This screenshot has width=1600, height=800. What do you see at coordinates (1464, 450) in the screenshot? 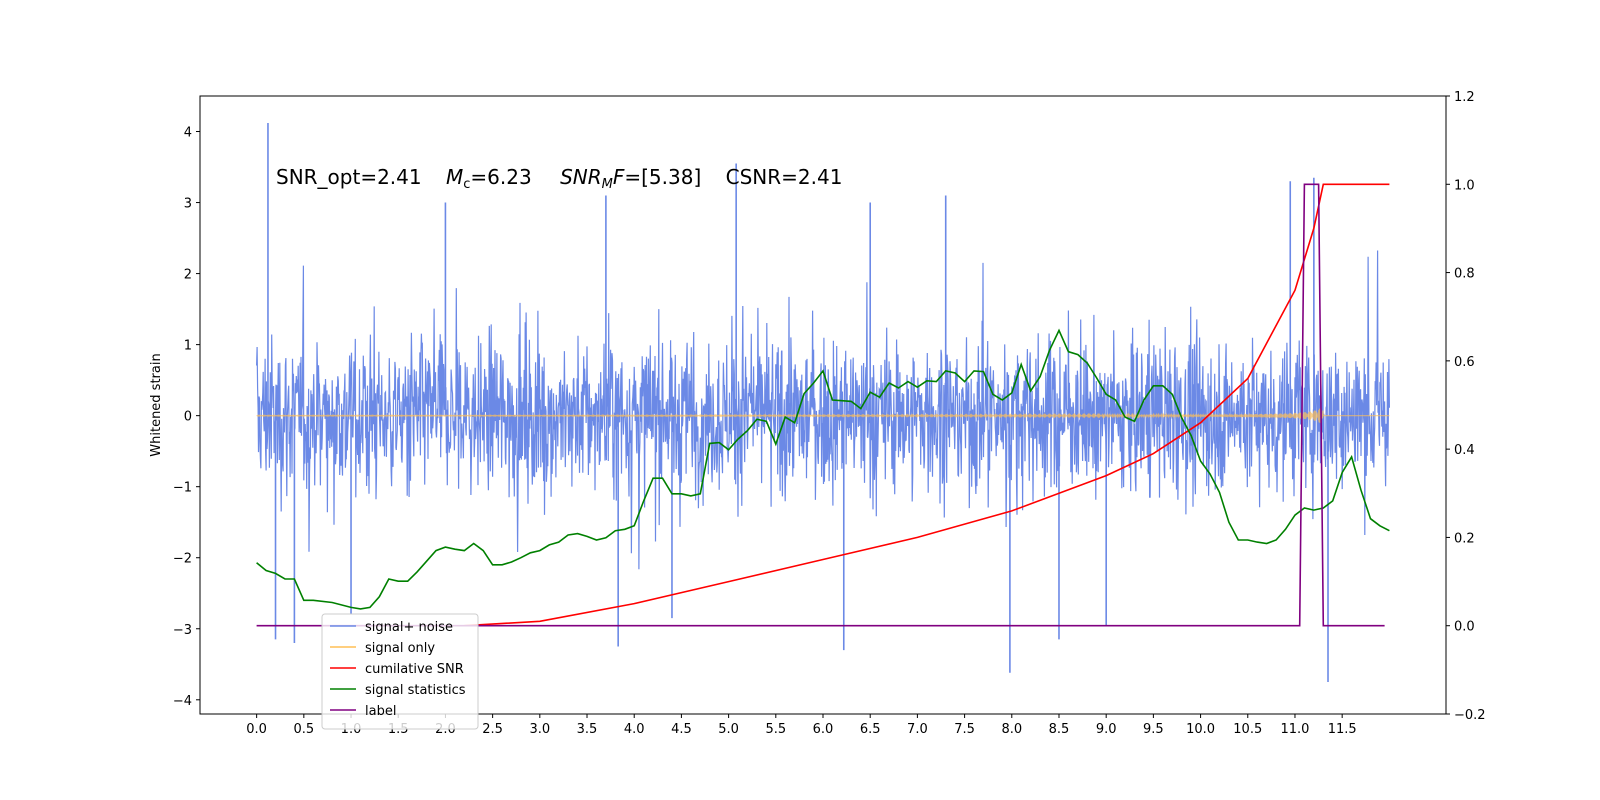
I see `y-right-tick-label: 0.4` at bounding box center [1464, 450].